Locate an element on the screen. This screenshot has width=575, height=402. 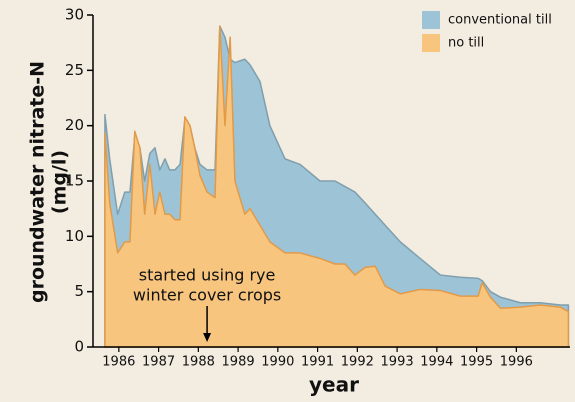
y-tick-label: 25 is located at coordinates (74, 70).